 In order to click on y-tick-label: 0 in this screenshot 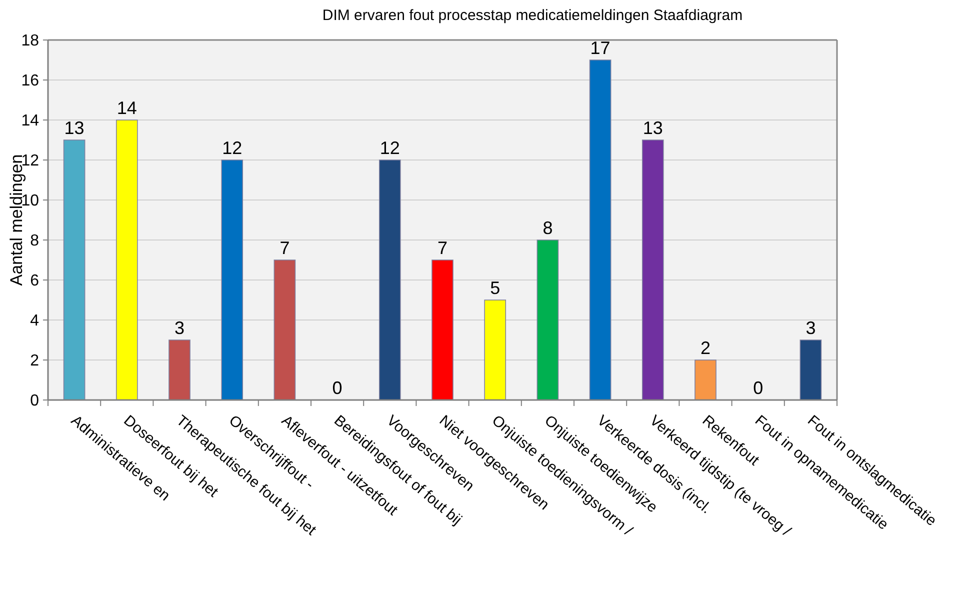, I will do `click(35, 401)`.